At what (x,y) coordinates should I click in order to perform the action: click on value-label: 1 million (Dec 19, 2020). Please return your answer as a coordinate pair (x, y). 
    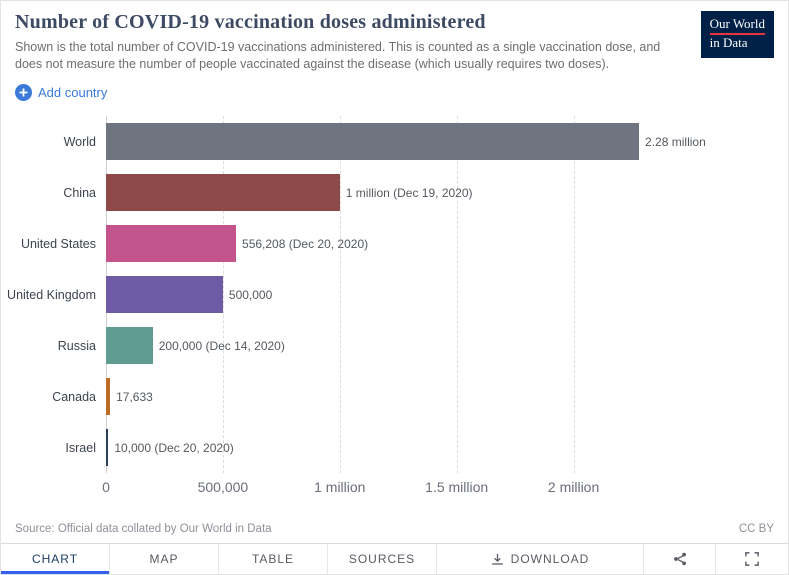
    Looking at the image, I should click on (409, 192).